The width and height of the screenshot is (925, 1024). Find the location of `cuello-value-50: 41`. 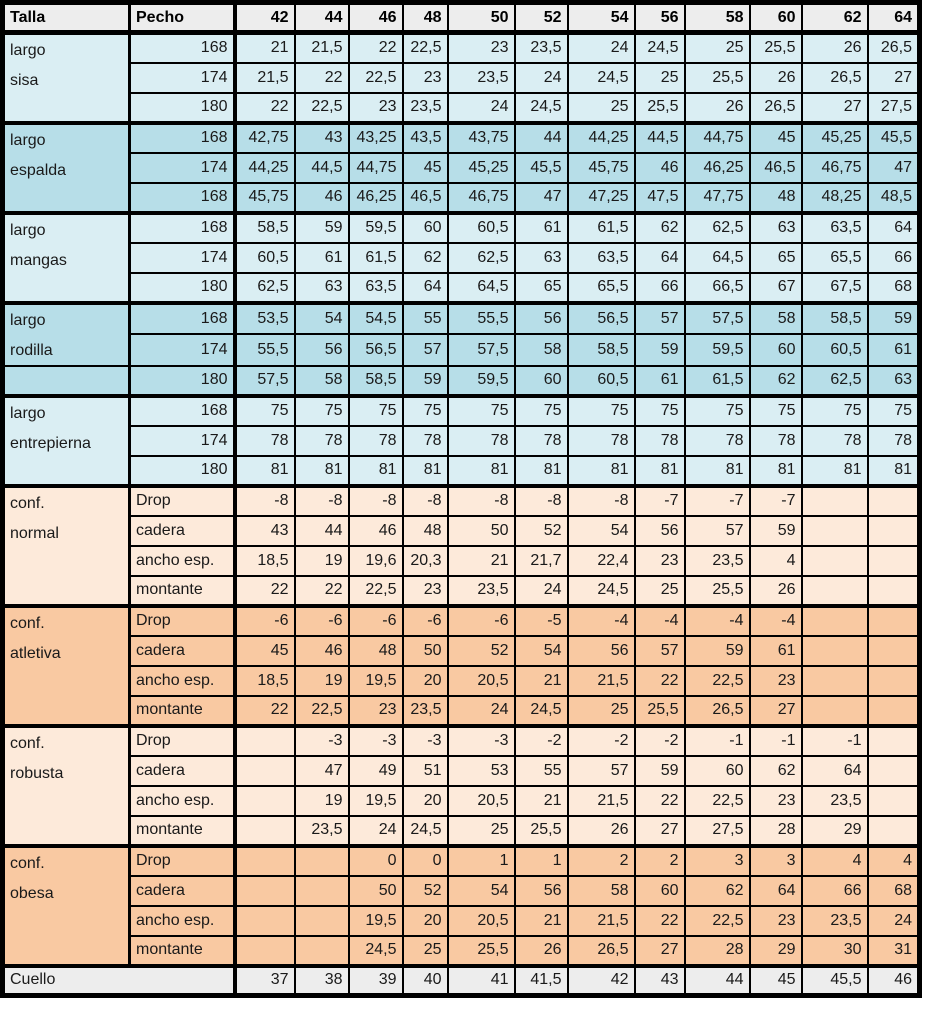

cuello-value-50: 41 is located at coordinates (481, 980).